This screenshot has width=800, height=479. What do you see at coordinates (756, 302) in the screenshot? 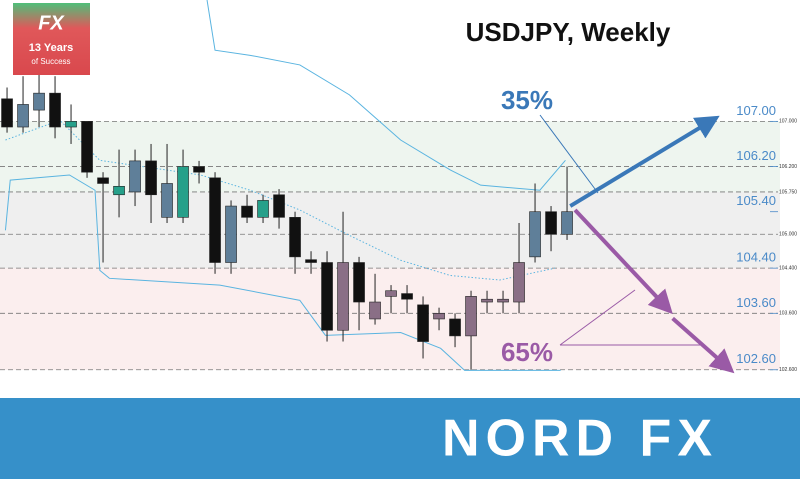
I see `y-tick-label: 103.60` at bounding box center [756, 302].